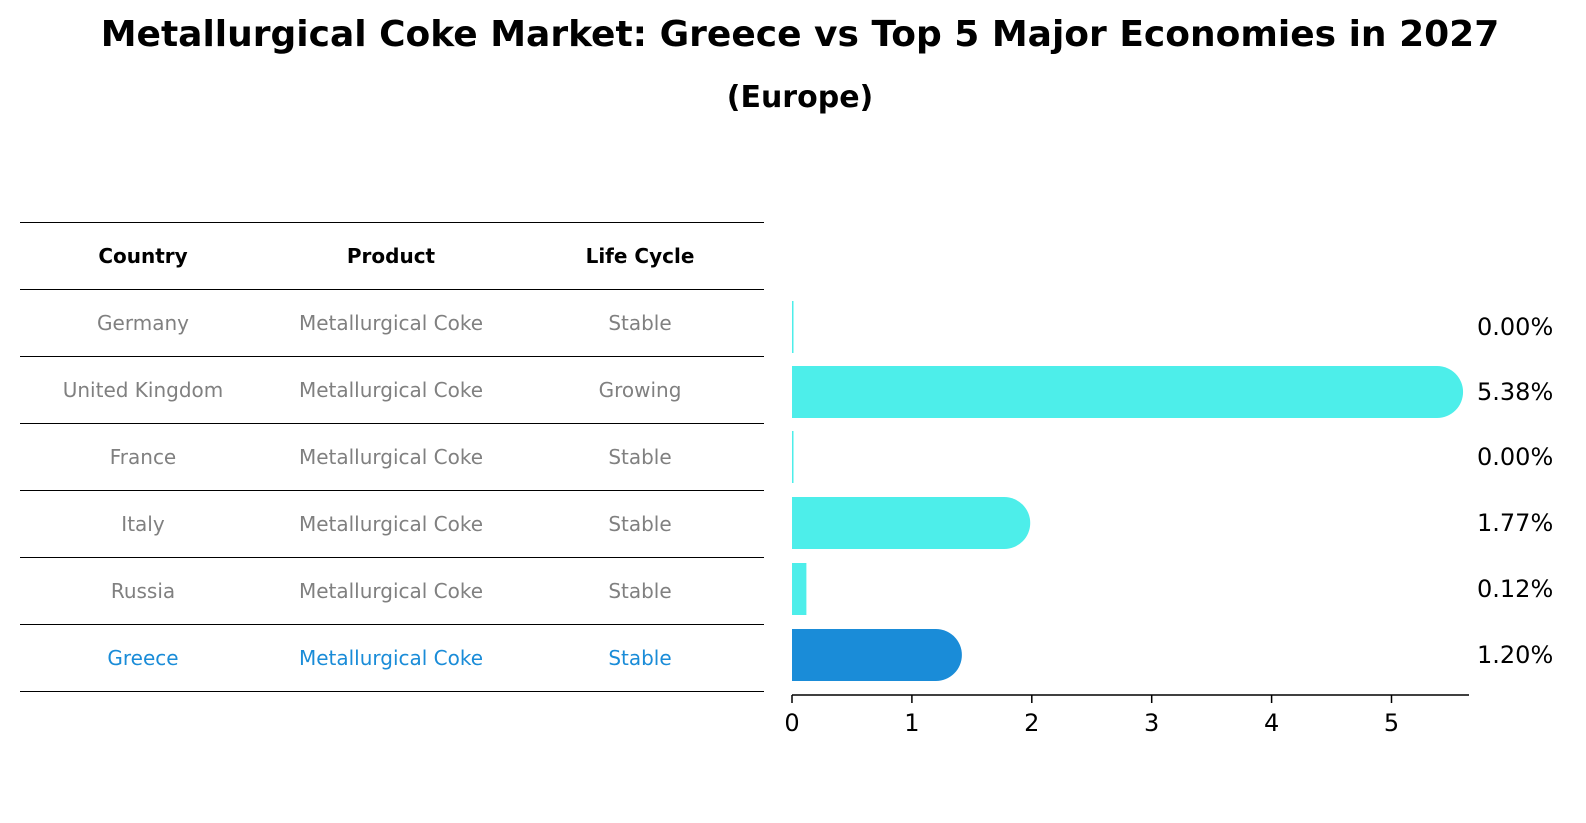 The image size is (1586, 823). I want to click on x-tick-label: 1, so click(911, 723).